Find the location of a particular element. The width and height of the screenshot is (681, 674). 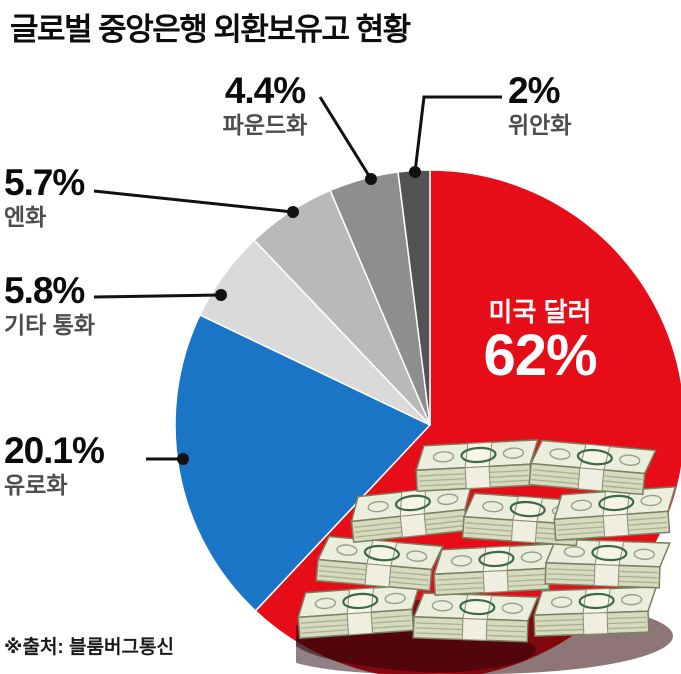

label-yuan: 2% 위안화 is located at coordinates (573, 104).